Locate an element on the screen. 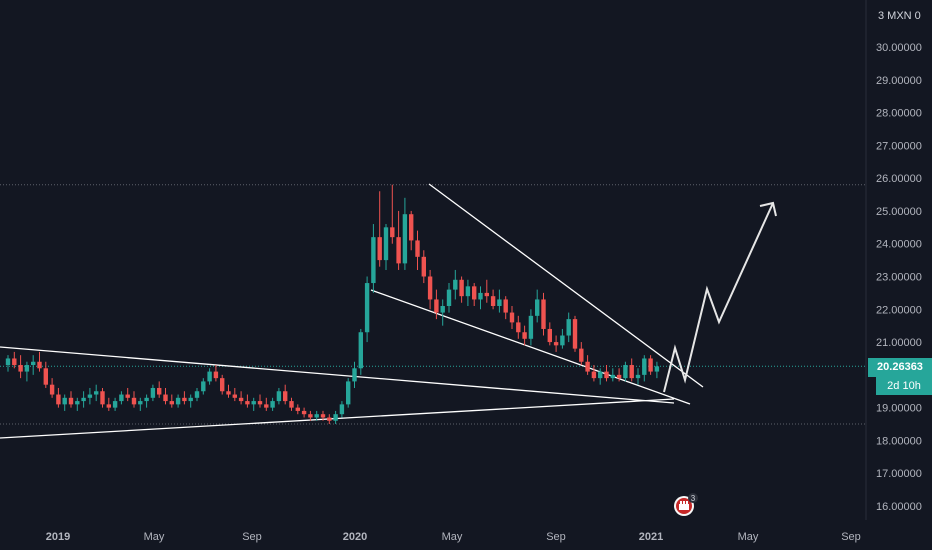  price-tick-label: 29.00000 is located at coordinates (899, 81).